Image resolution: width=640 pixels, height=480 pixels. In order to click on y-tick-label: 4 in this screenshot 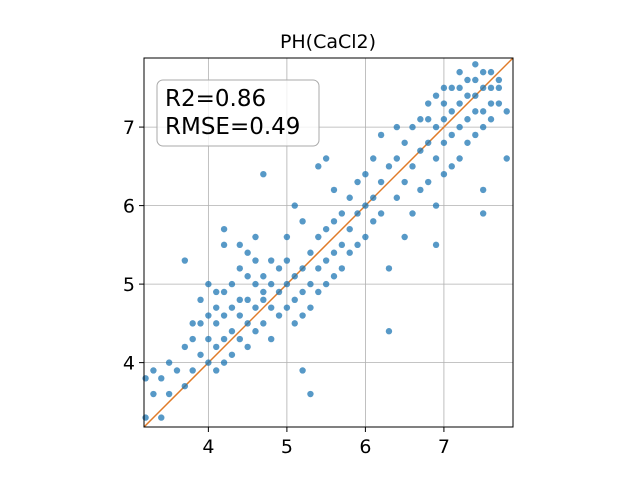, I will do `click(129, 364)`.